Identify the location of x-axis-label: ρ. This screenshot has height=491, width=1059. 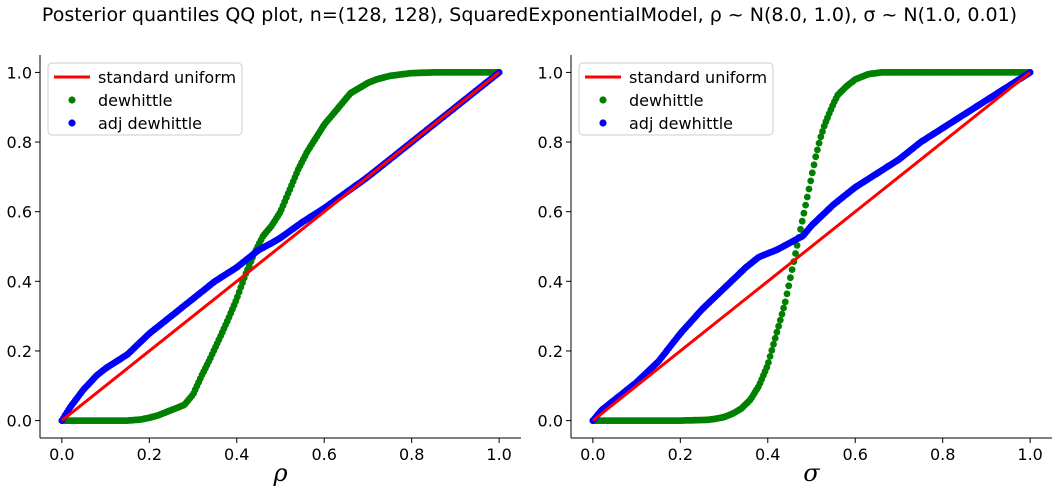
(279, 473).